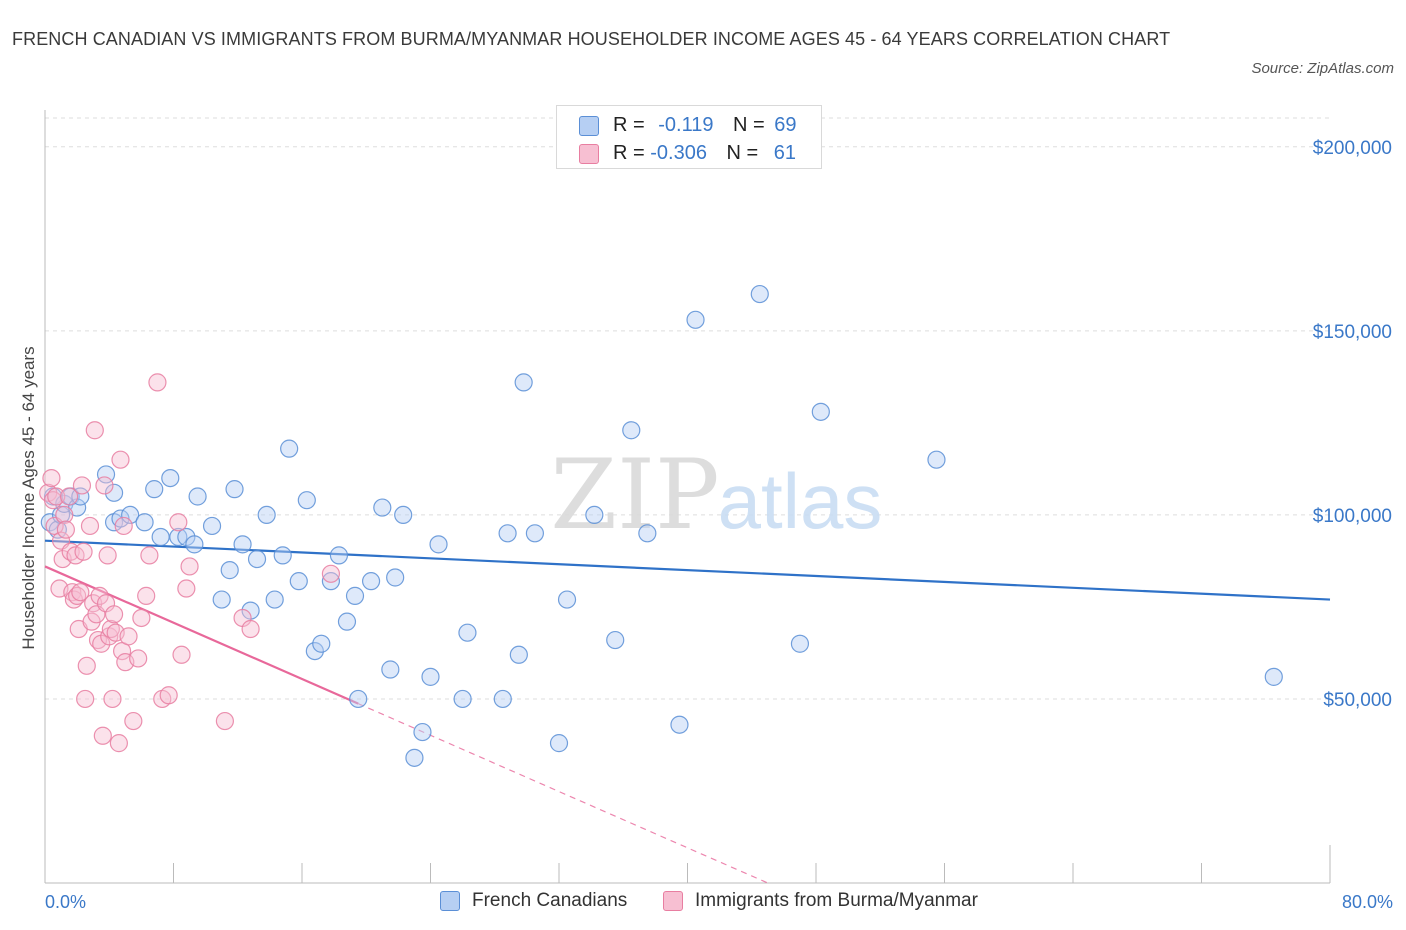 This screenshot has height=930, width=1406. What do you see at coordinates (1352, 516) in the screenshot?
I see `y-tick-label: $100,000` at bounding box center [1352, 516].